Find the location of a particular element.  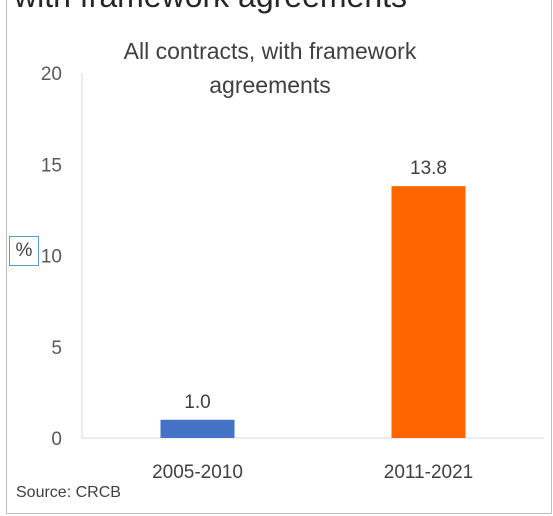

y-tick-label: 10 is located at coordinates (51, 257).